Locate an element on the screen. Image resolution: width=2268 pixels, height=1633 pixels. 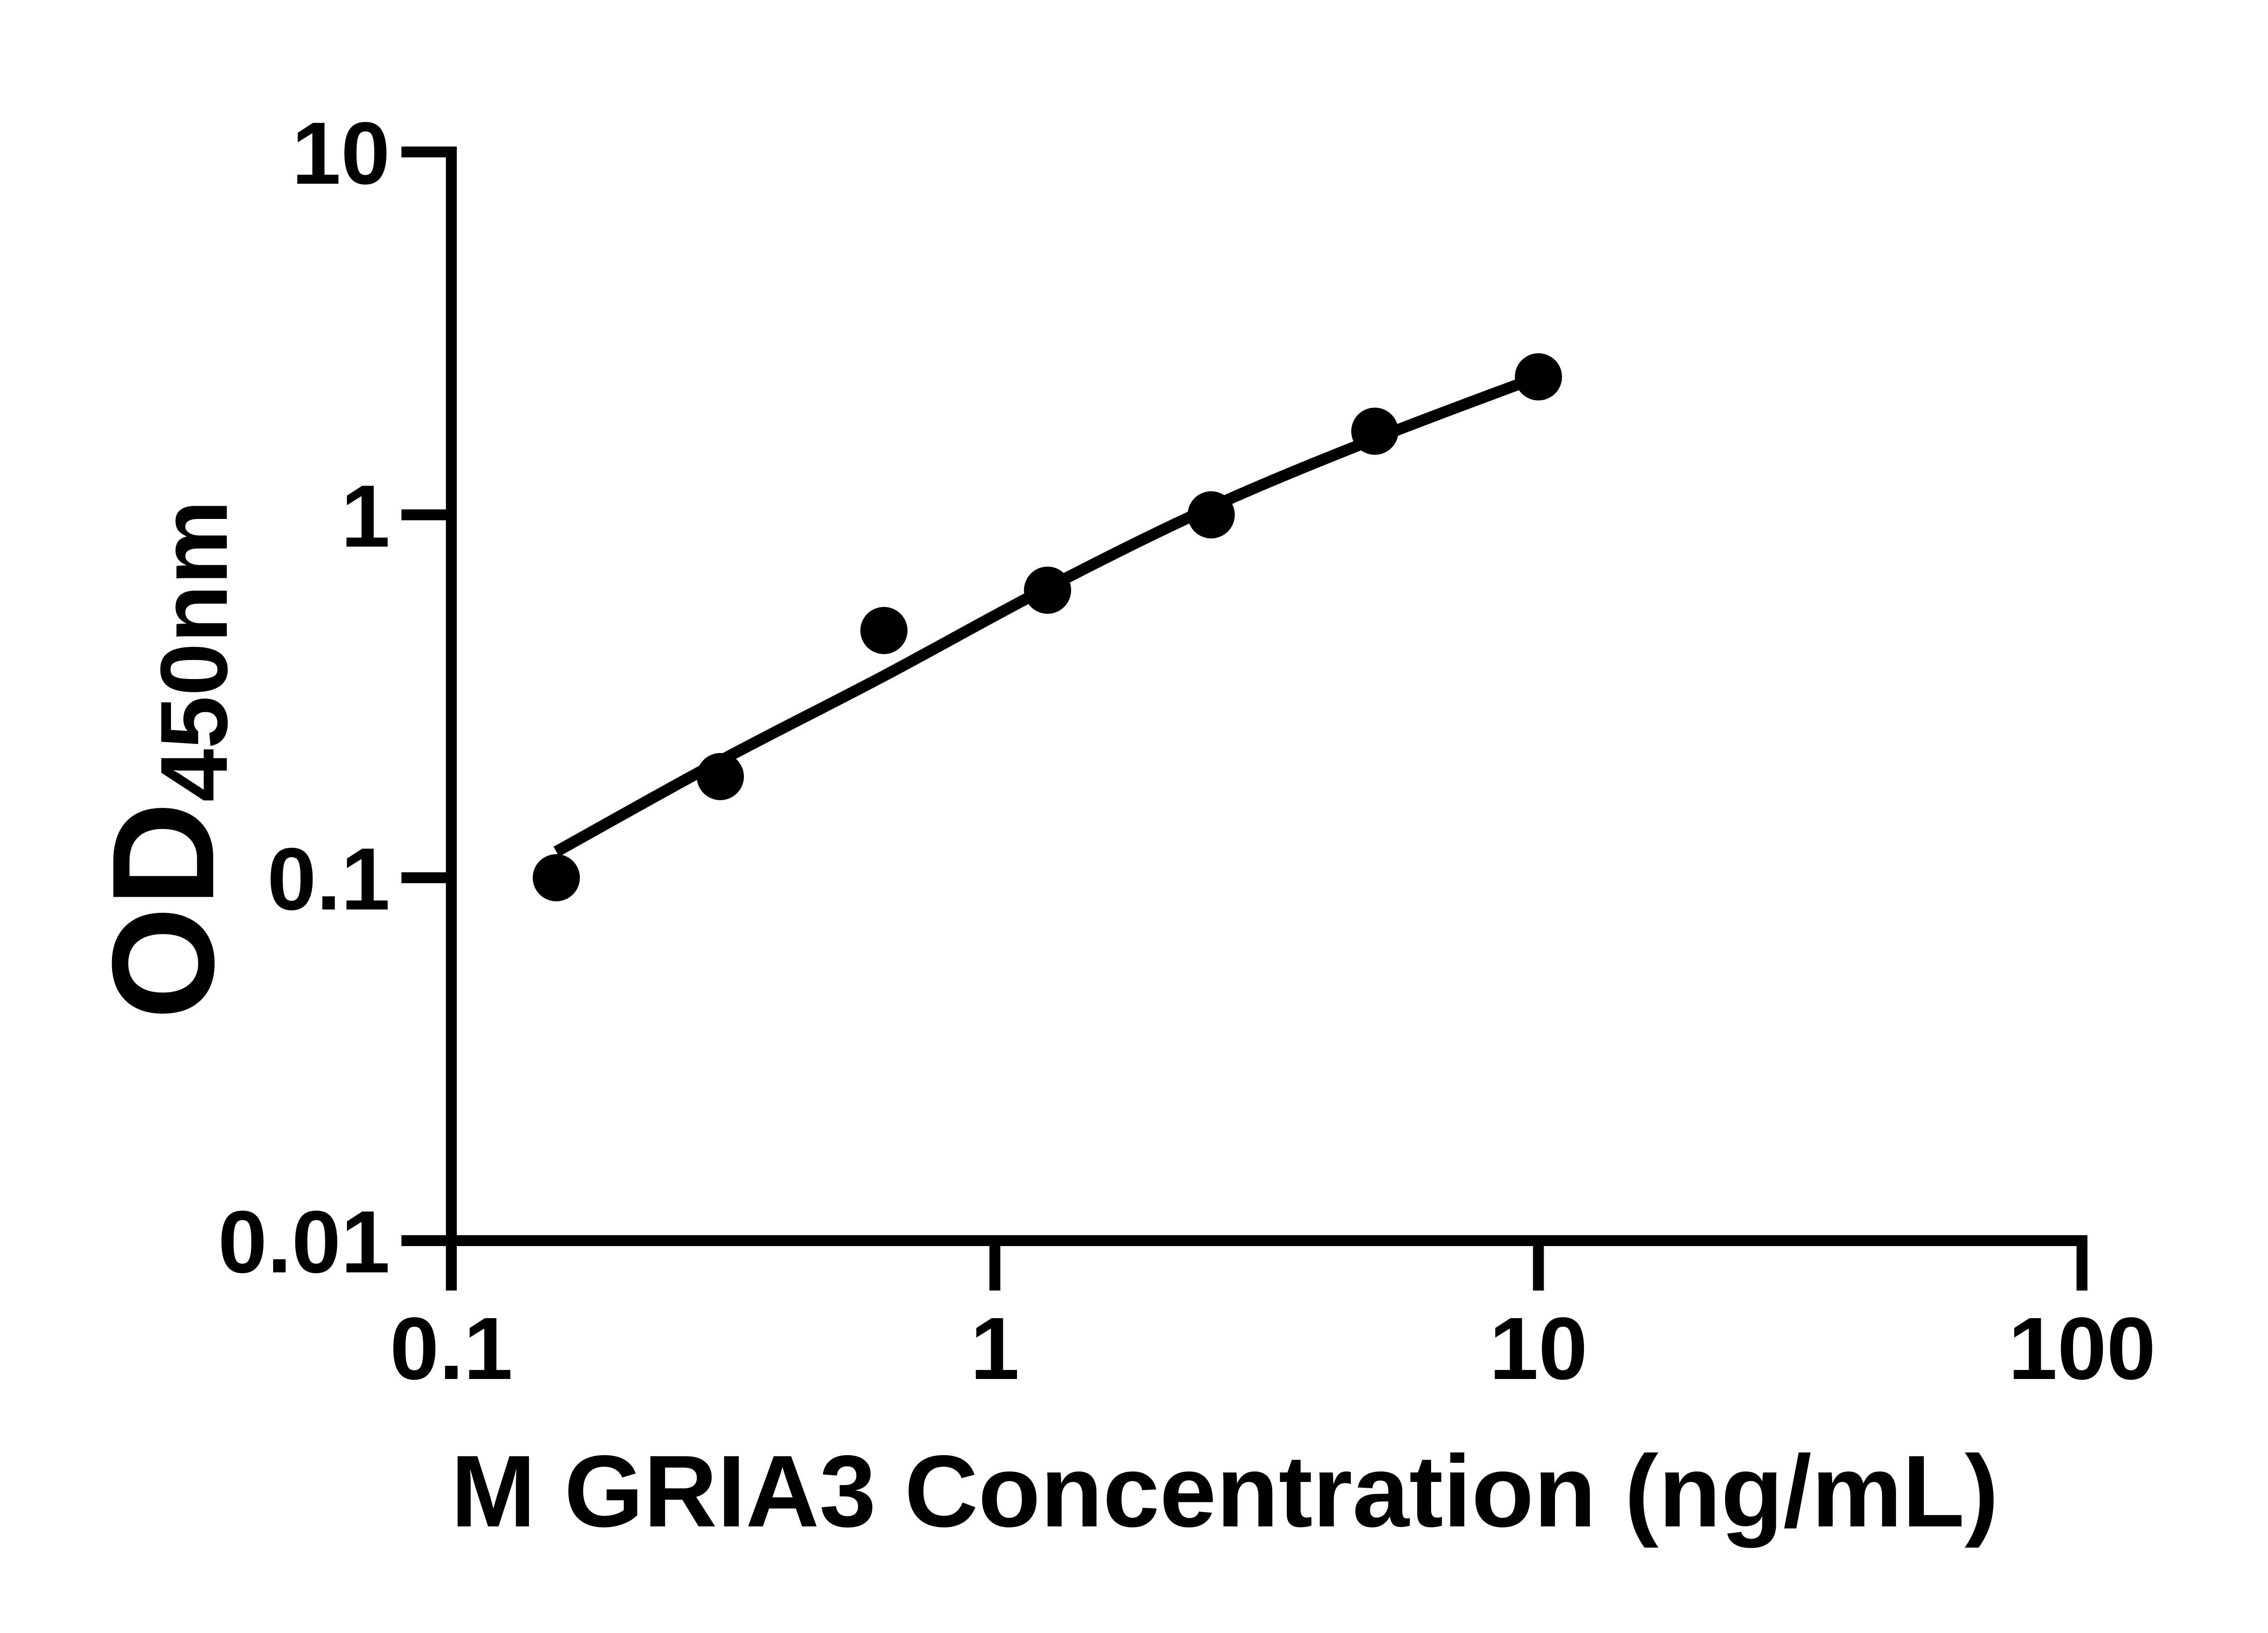
x-tick-label: 0.1 is located at coordinates (452, 1348).